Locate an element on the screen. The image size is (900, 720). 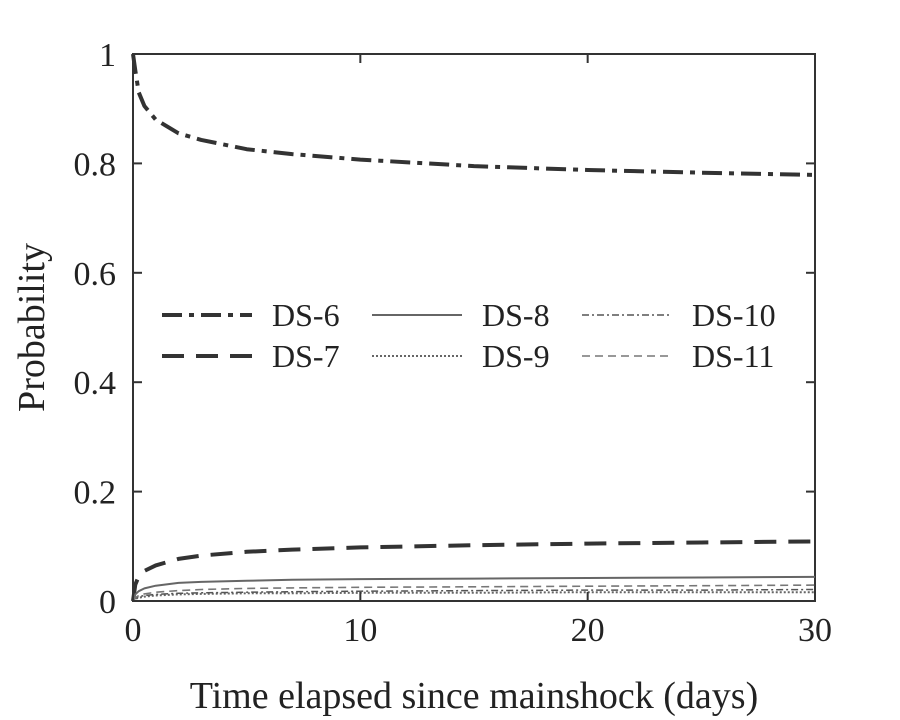
y-tick-label: 0.4 is located at coordinates (95, 383).